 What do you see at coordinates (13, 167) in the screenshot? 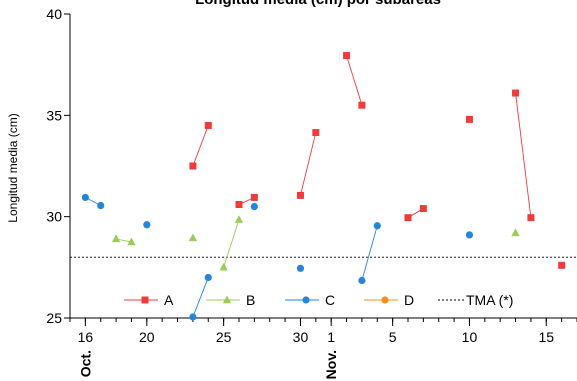
I see `y-axis-label: Longitud media (cm)` at bounding box center [13, 167].